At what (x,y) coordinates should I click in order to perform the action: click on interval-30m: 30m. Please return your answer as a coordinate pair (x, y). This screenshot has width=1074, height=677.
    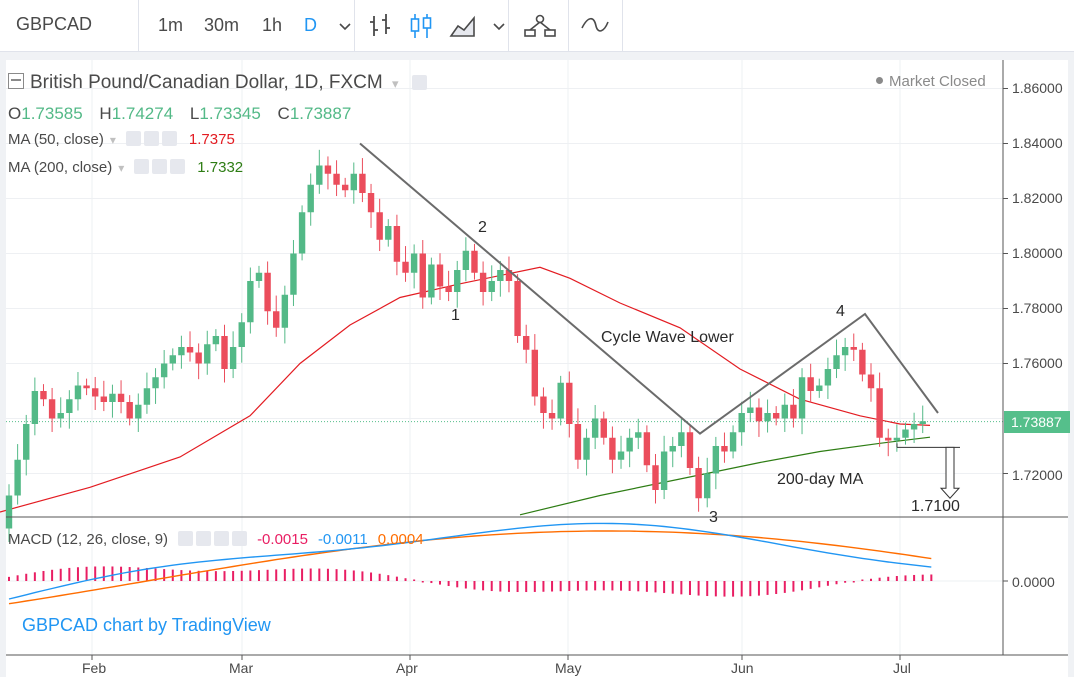
    Looking at the image, I should click on (222, 25).